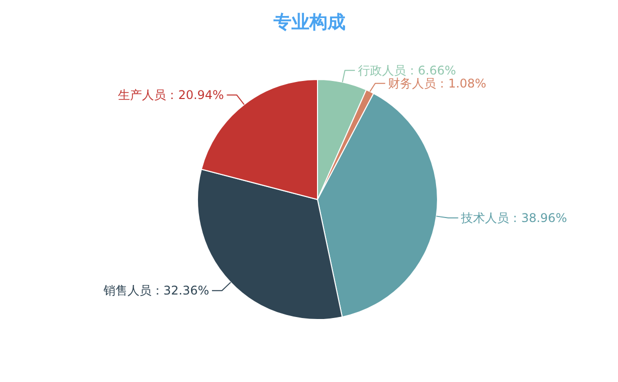 This screenshot has height=382, width=618. What do you see at coordinates (180, 291) in the screenshot?
I see `data-label: ：32.36%` at bounding box center [180, 291].